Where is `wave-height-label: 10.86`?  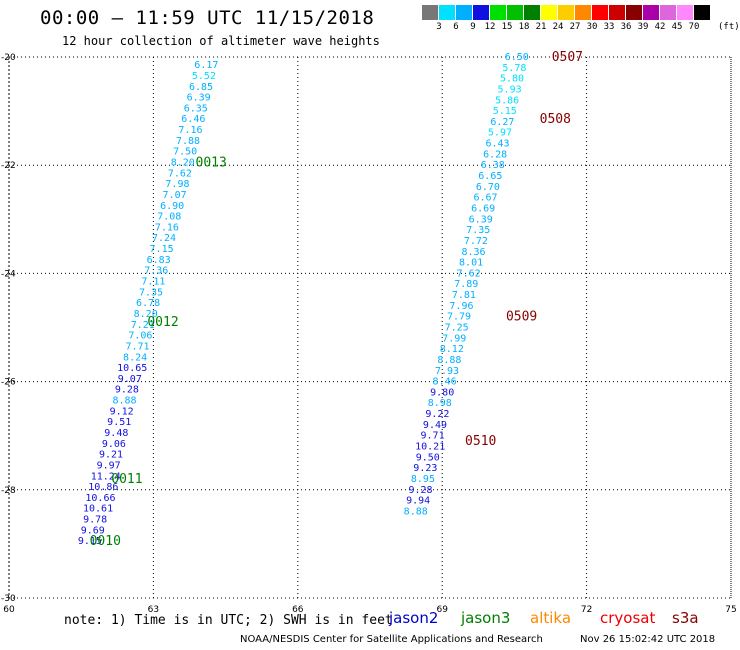 wave-height-label: 10.86 is located at coordinates (103, 487).